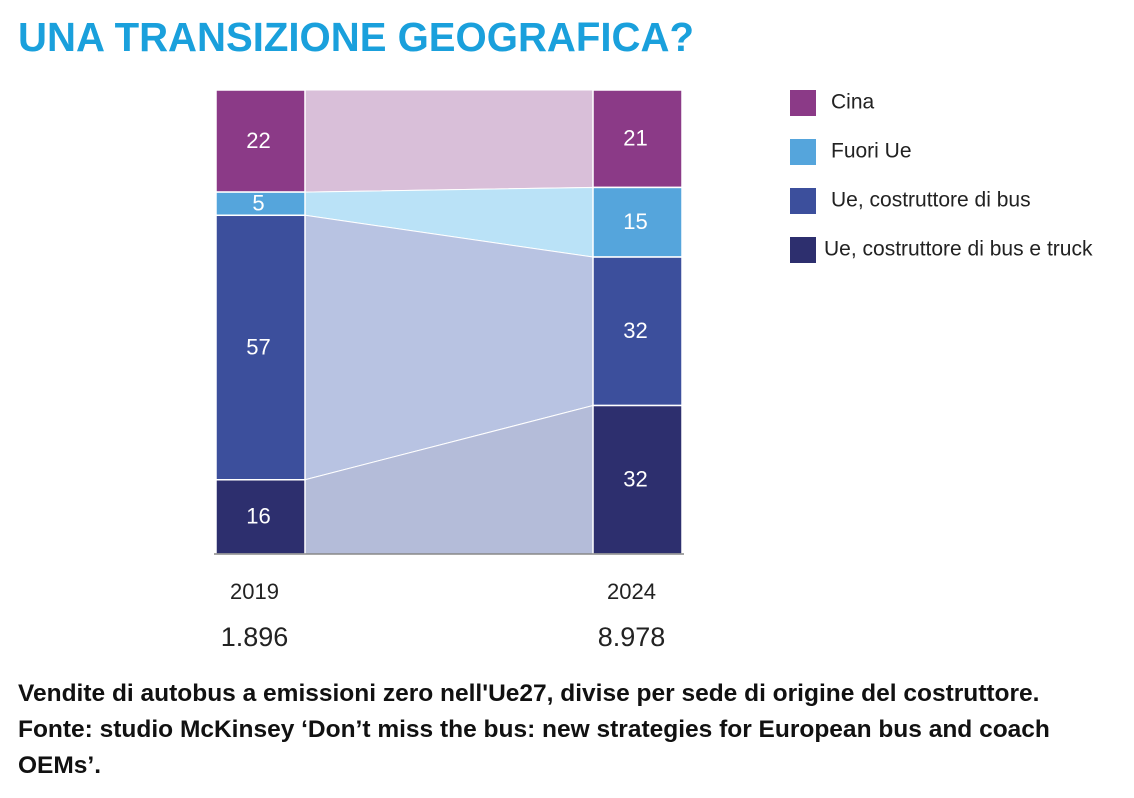  I want to click on value-label: 16, so click(258, 516).